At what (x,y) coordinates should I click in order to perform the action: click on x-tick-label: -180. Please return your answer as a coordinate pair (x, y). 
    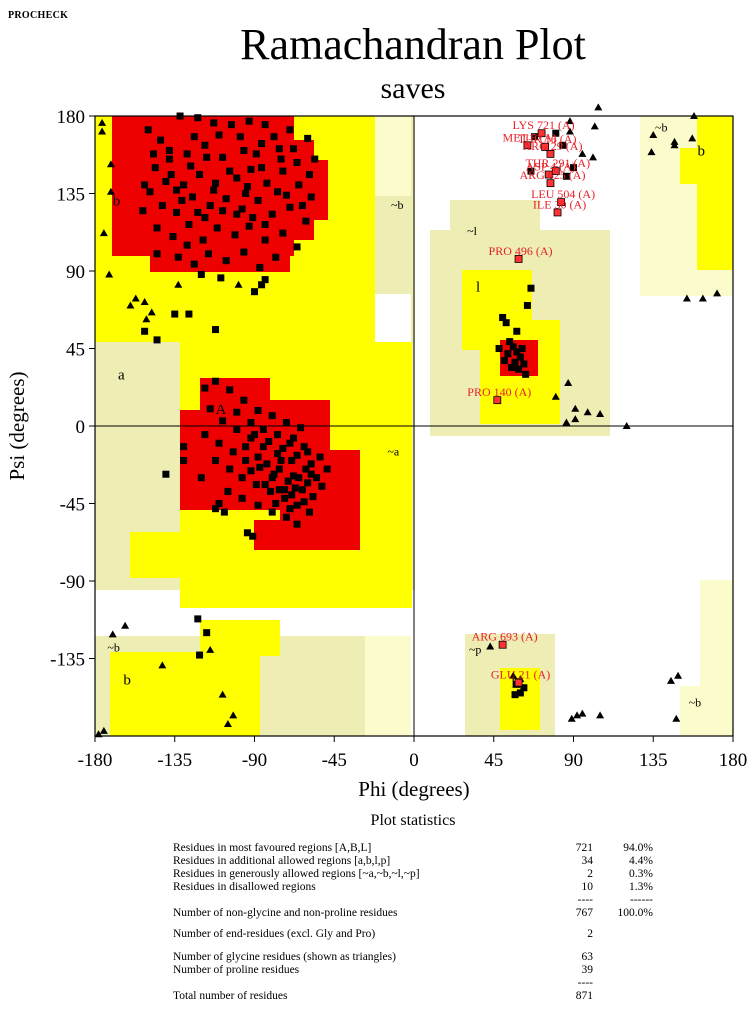
    Looking at the image, I should click on (95, 760).